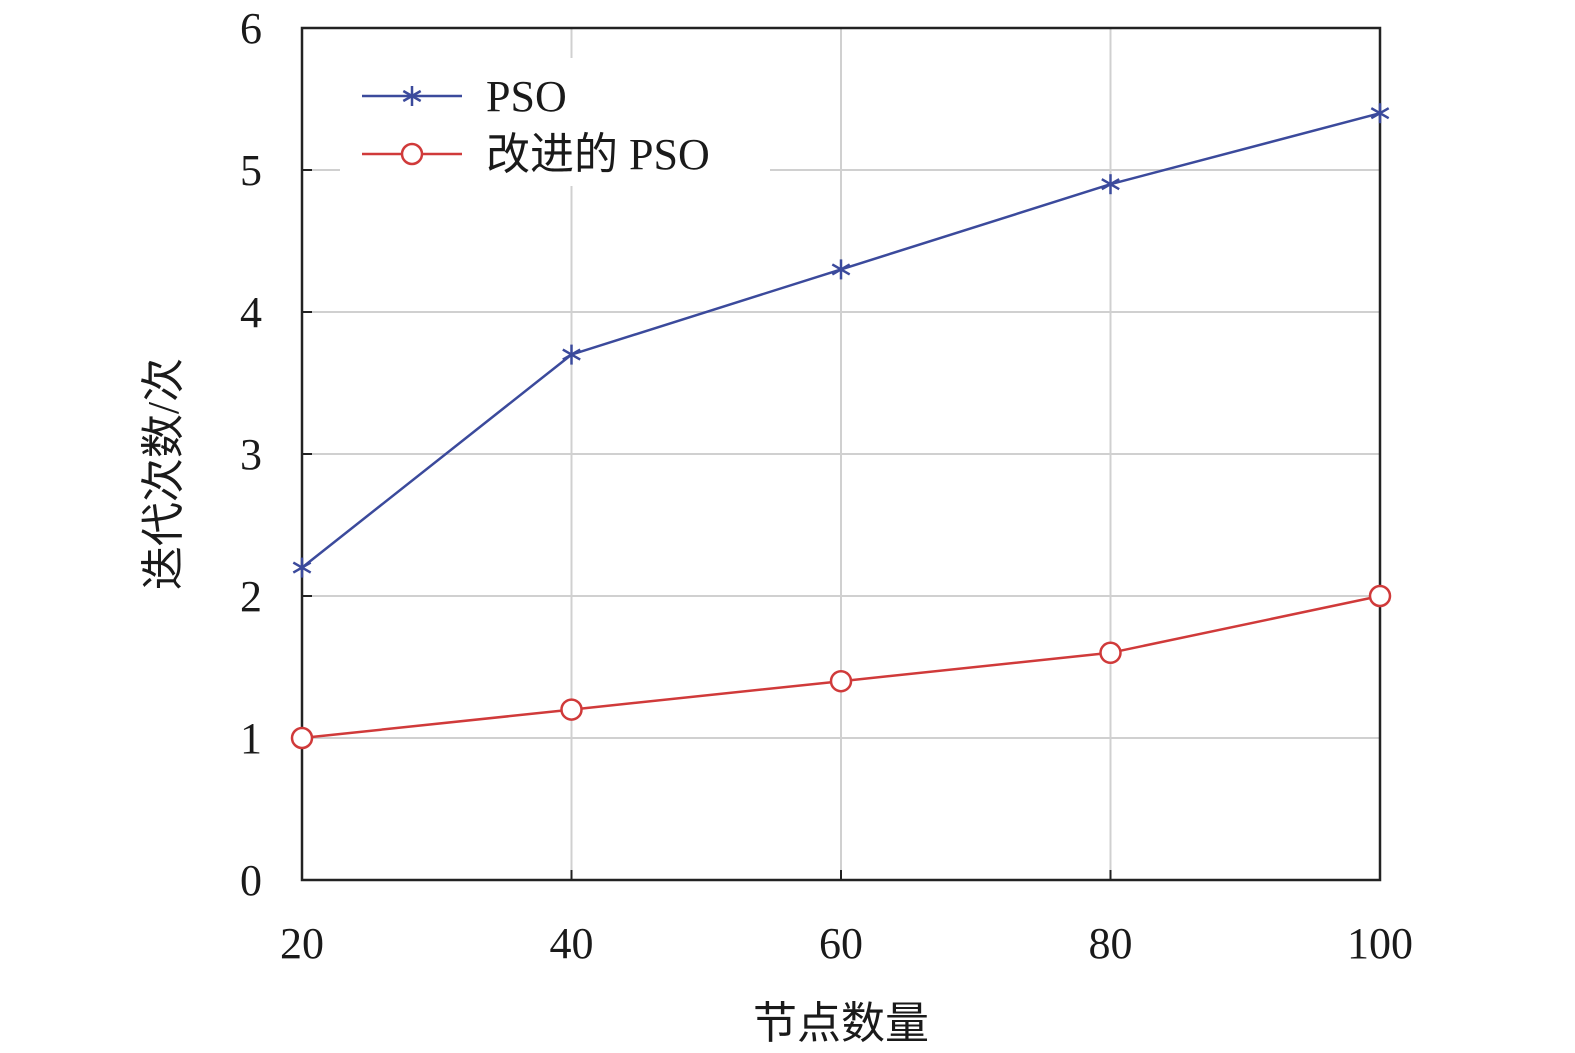 The image size is (1575, 1053). I want to click on legend: PSO 改进的 PSO, so click(555, 122).